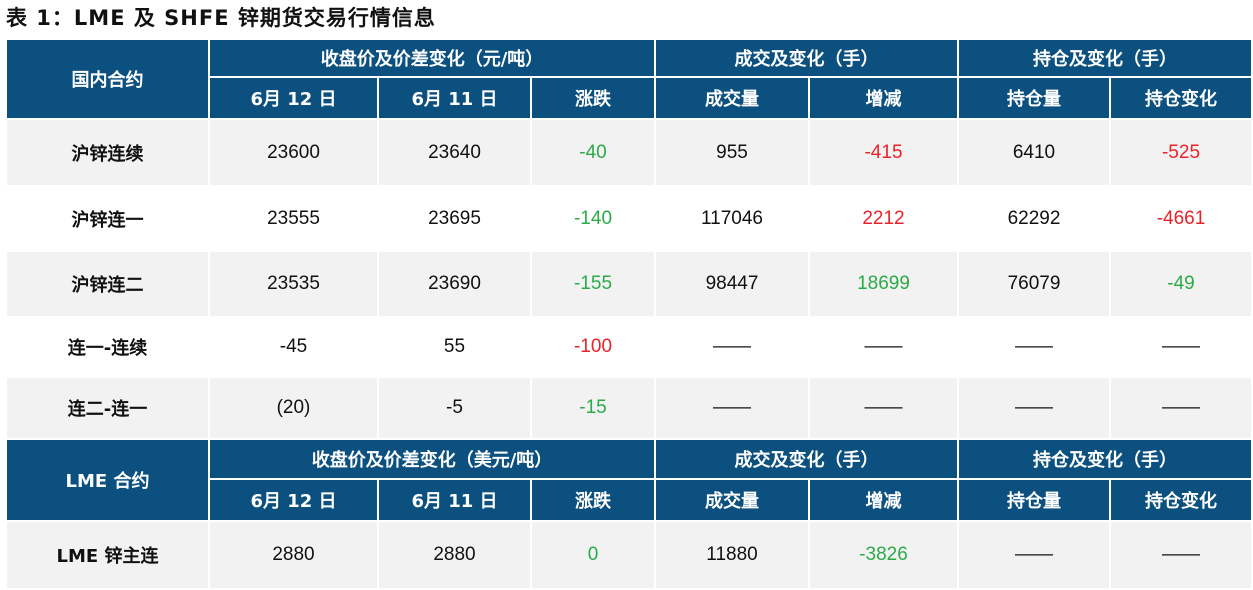 This screenshot has height=590, width=1253. I want to click on table-cell: 23555, so click(293, 218).